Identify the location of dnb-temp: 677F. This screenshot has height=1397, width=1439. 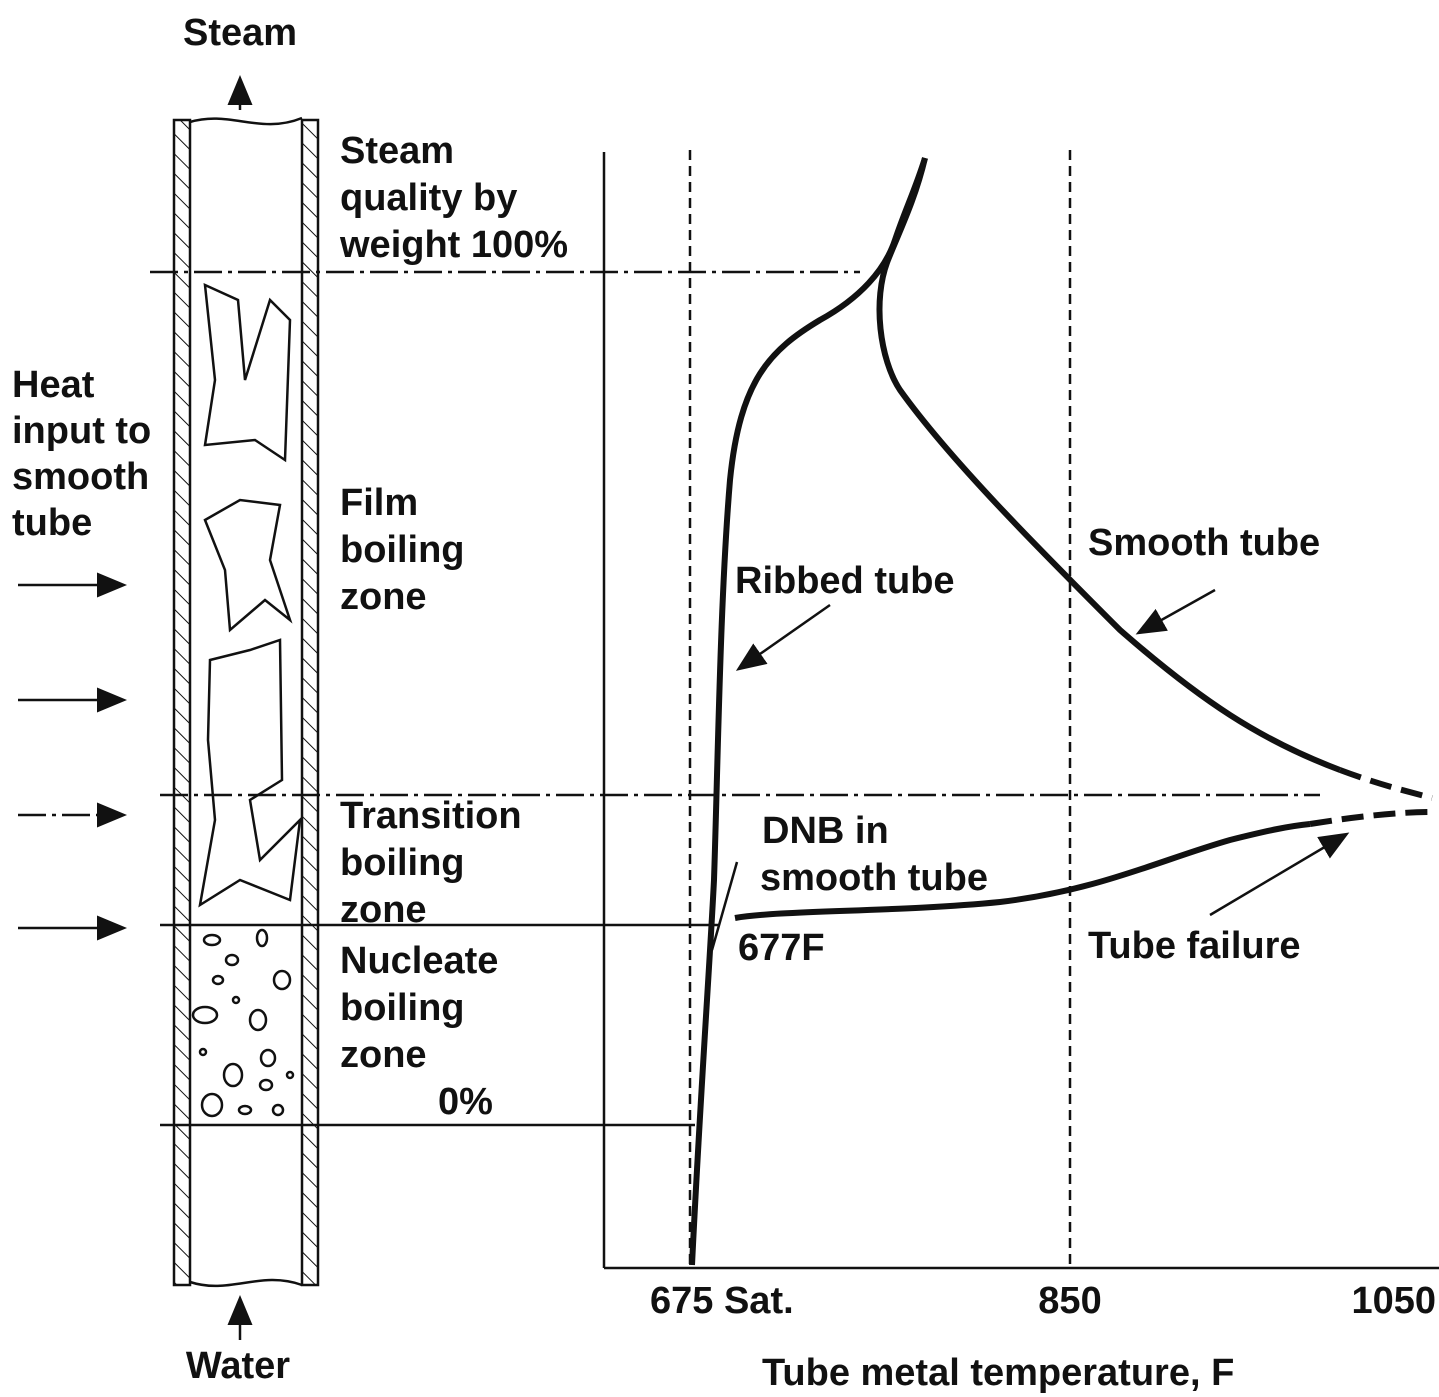
(781, 948).